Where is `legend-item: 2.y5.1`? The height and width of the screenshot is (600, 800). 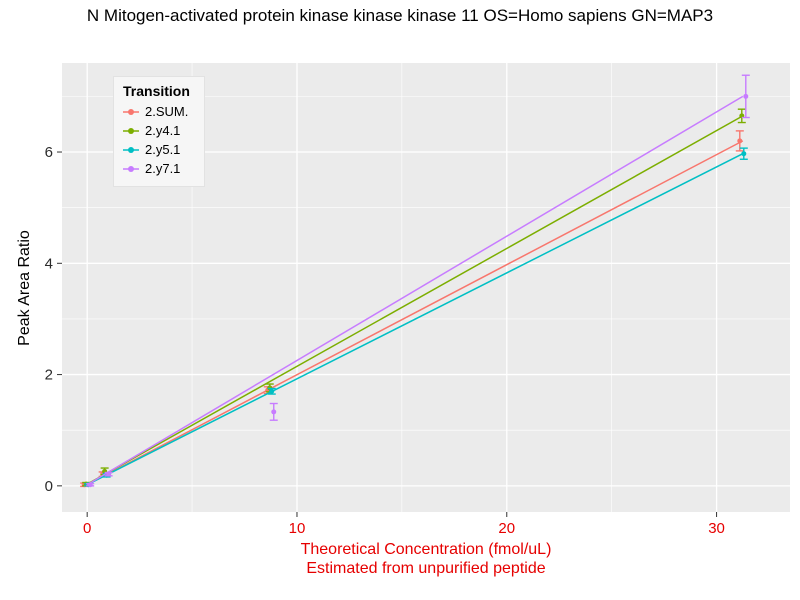 legend-item: 2.y5.1 is located at coordinates (156, 149).